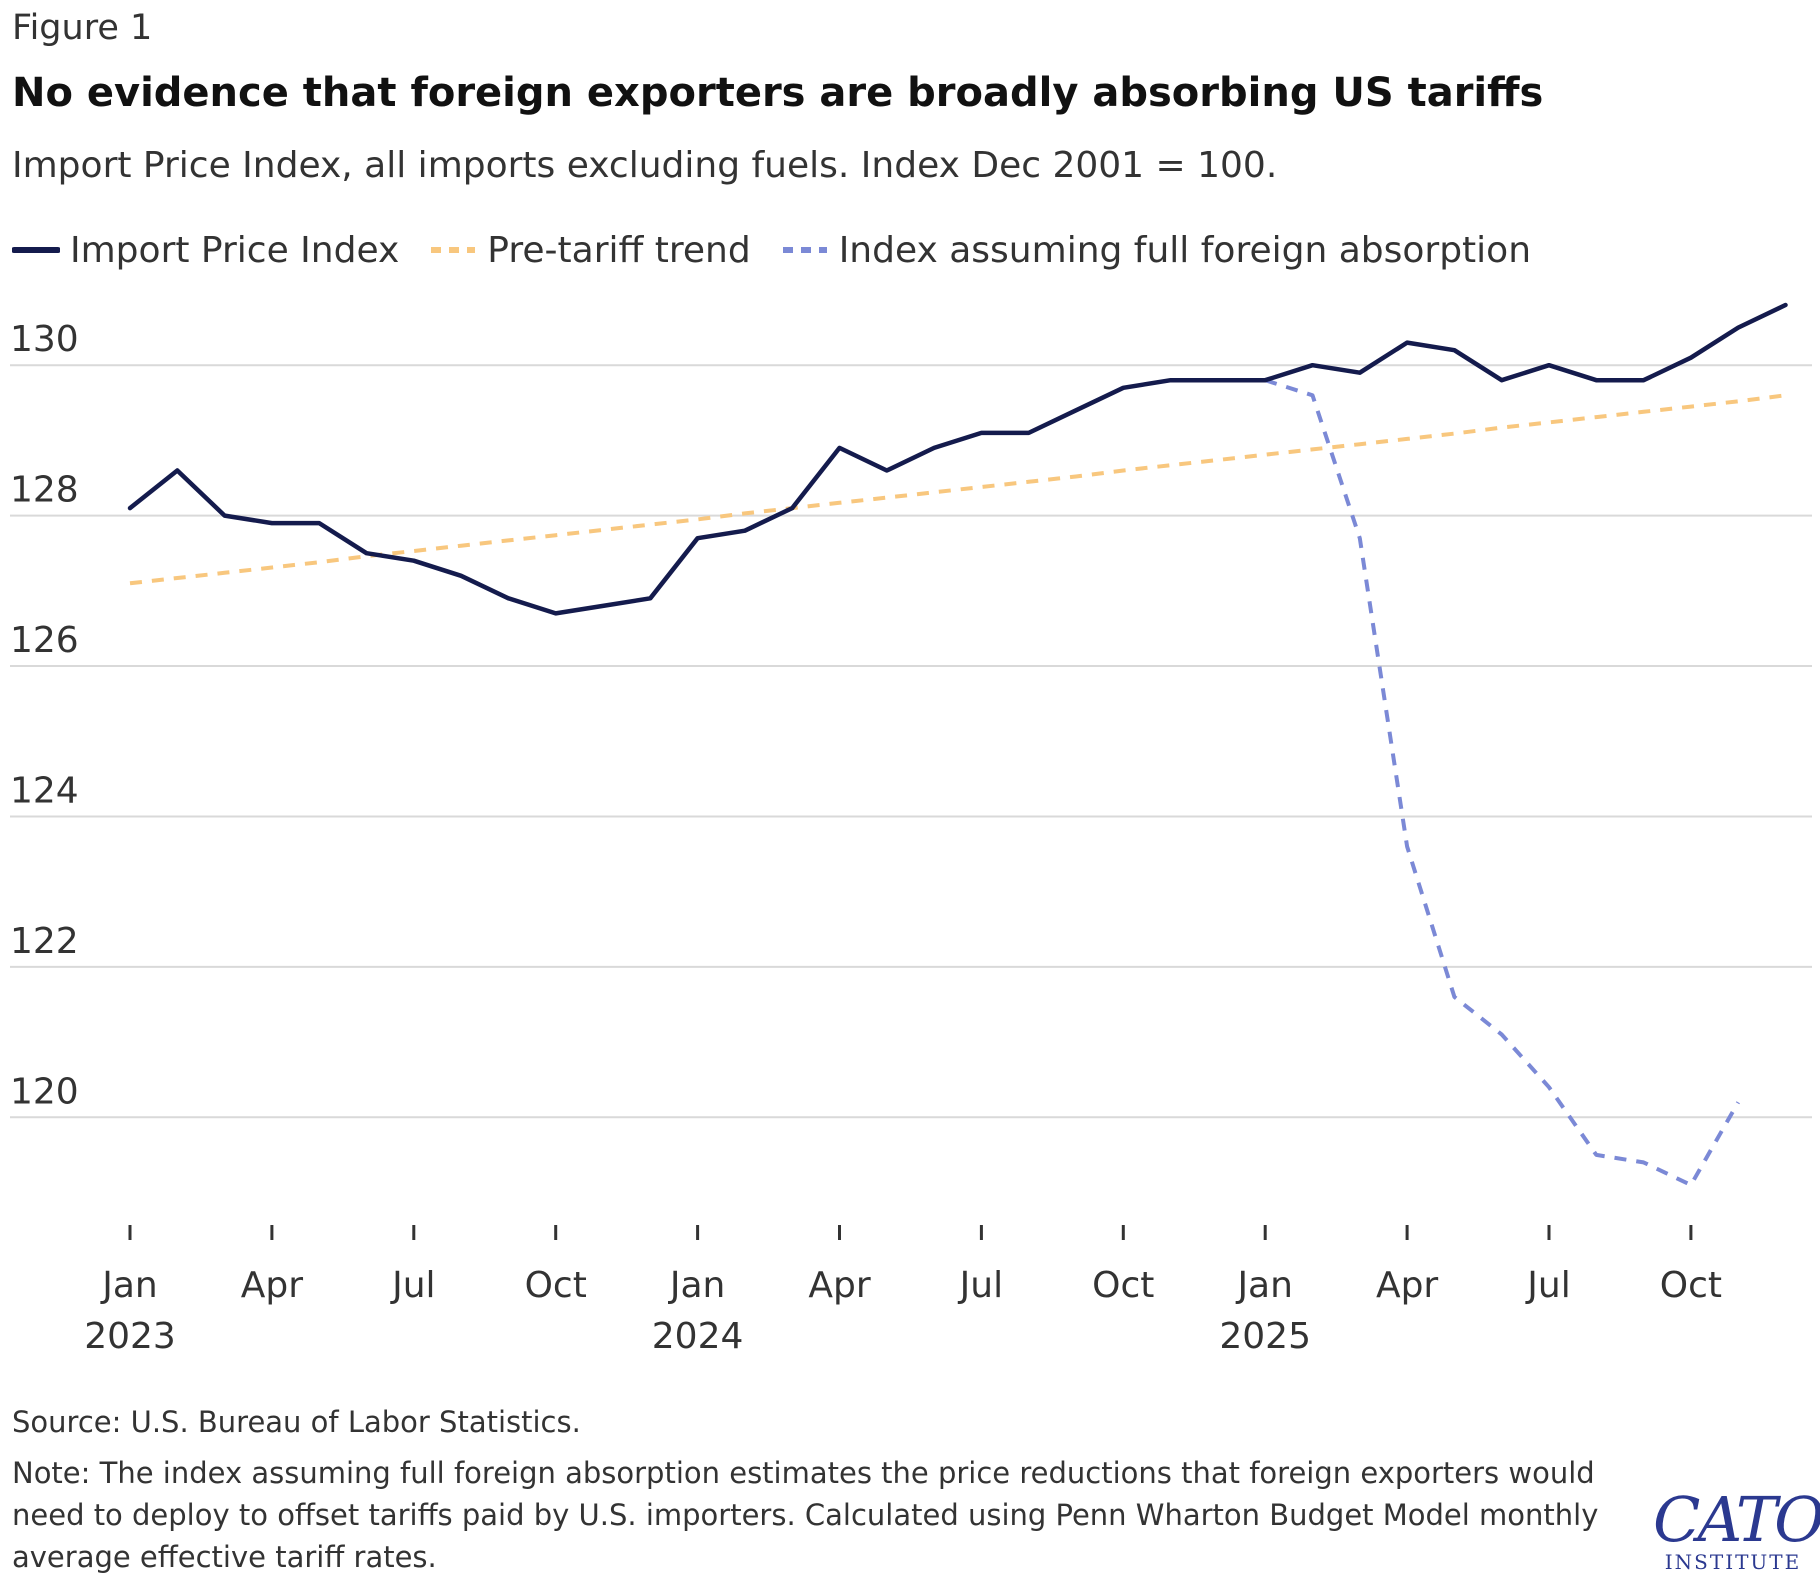 This screenshot has width=1820, height=1595. Describe the element at coordinates (1733, 1562) in the screenshot. I see `logo-sub-text: INSTITUTE` at that location.